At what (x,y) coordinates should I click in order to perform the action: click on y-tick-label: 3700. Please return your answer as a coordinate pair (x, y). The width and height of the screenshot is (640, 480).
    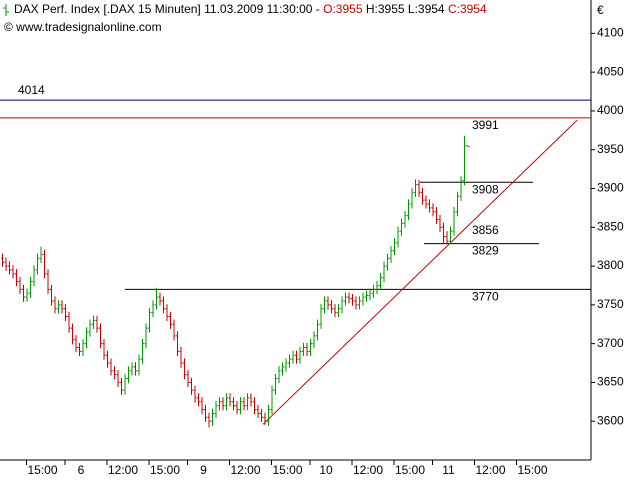
    Looking at the image, I should click on (610, 343).